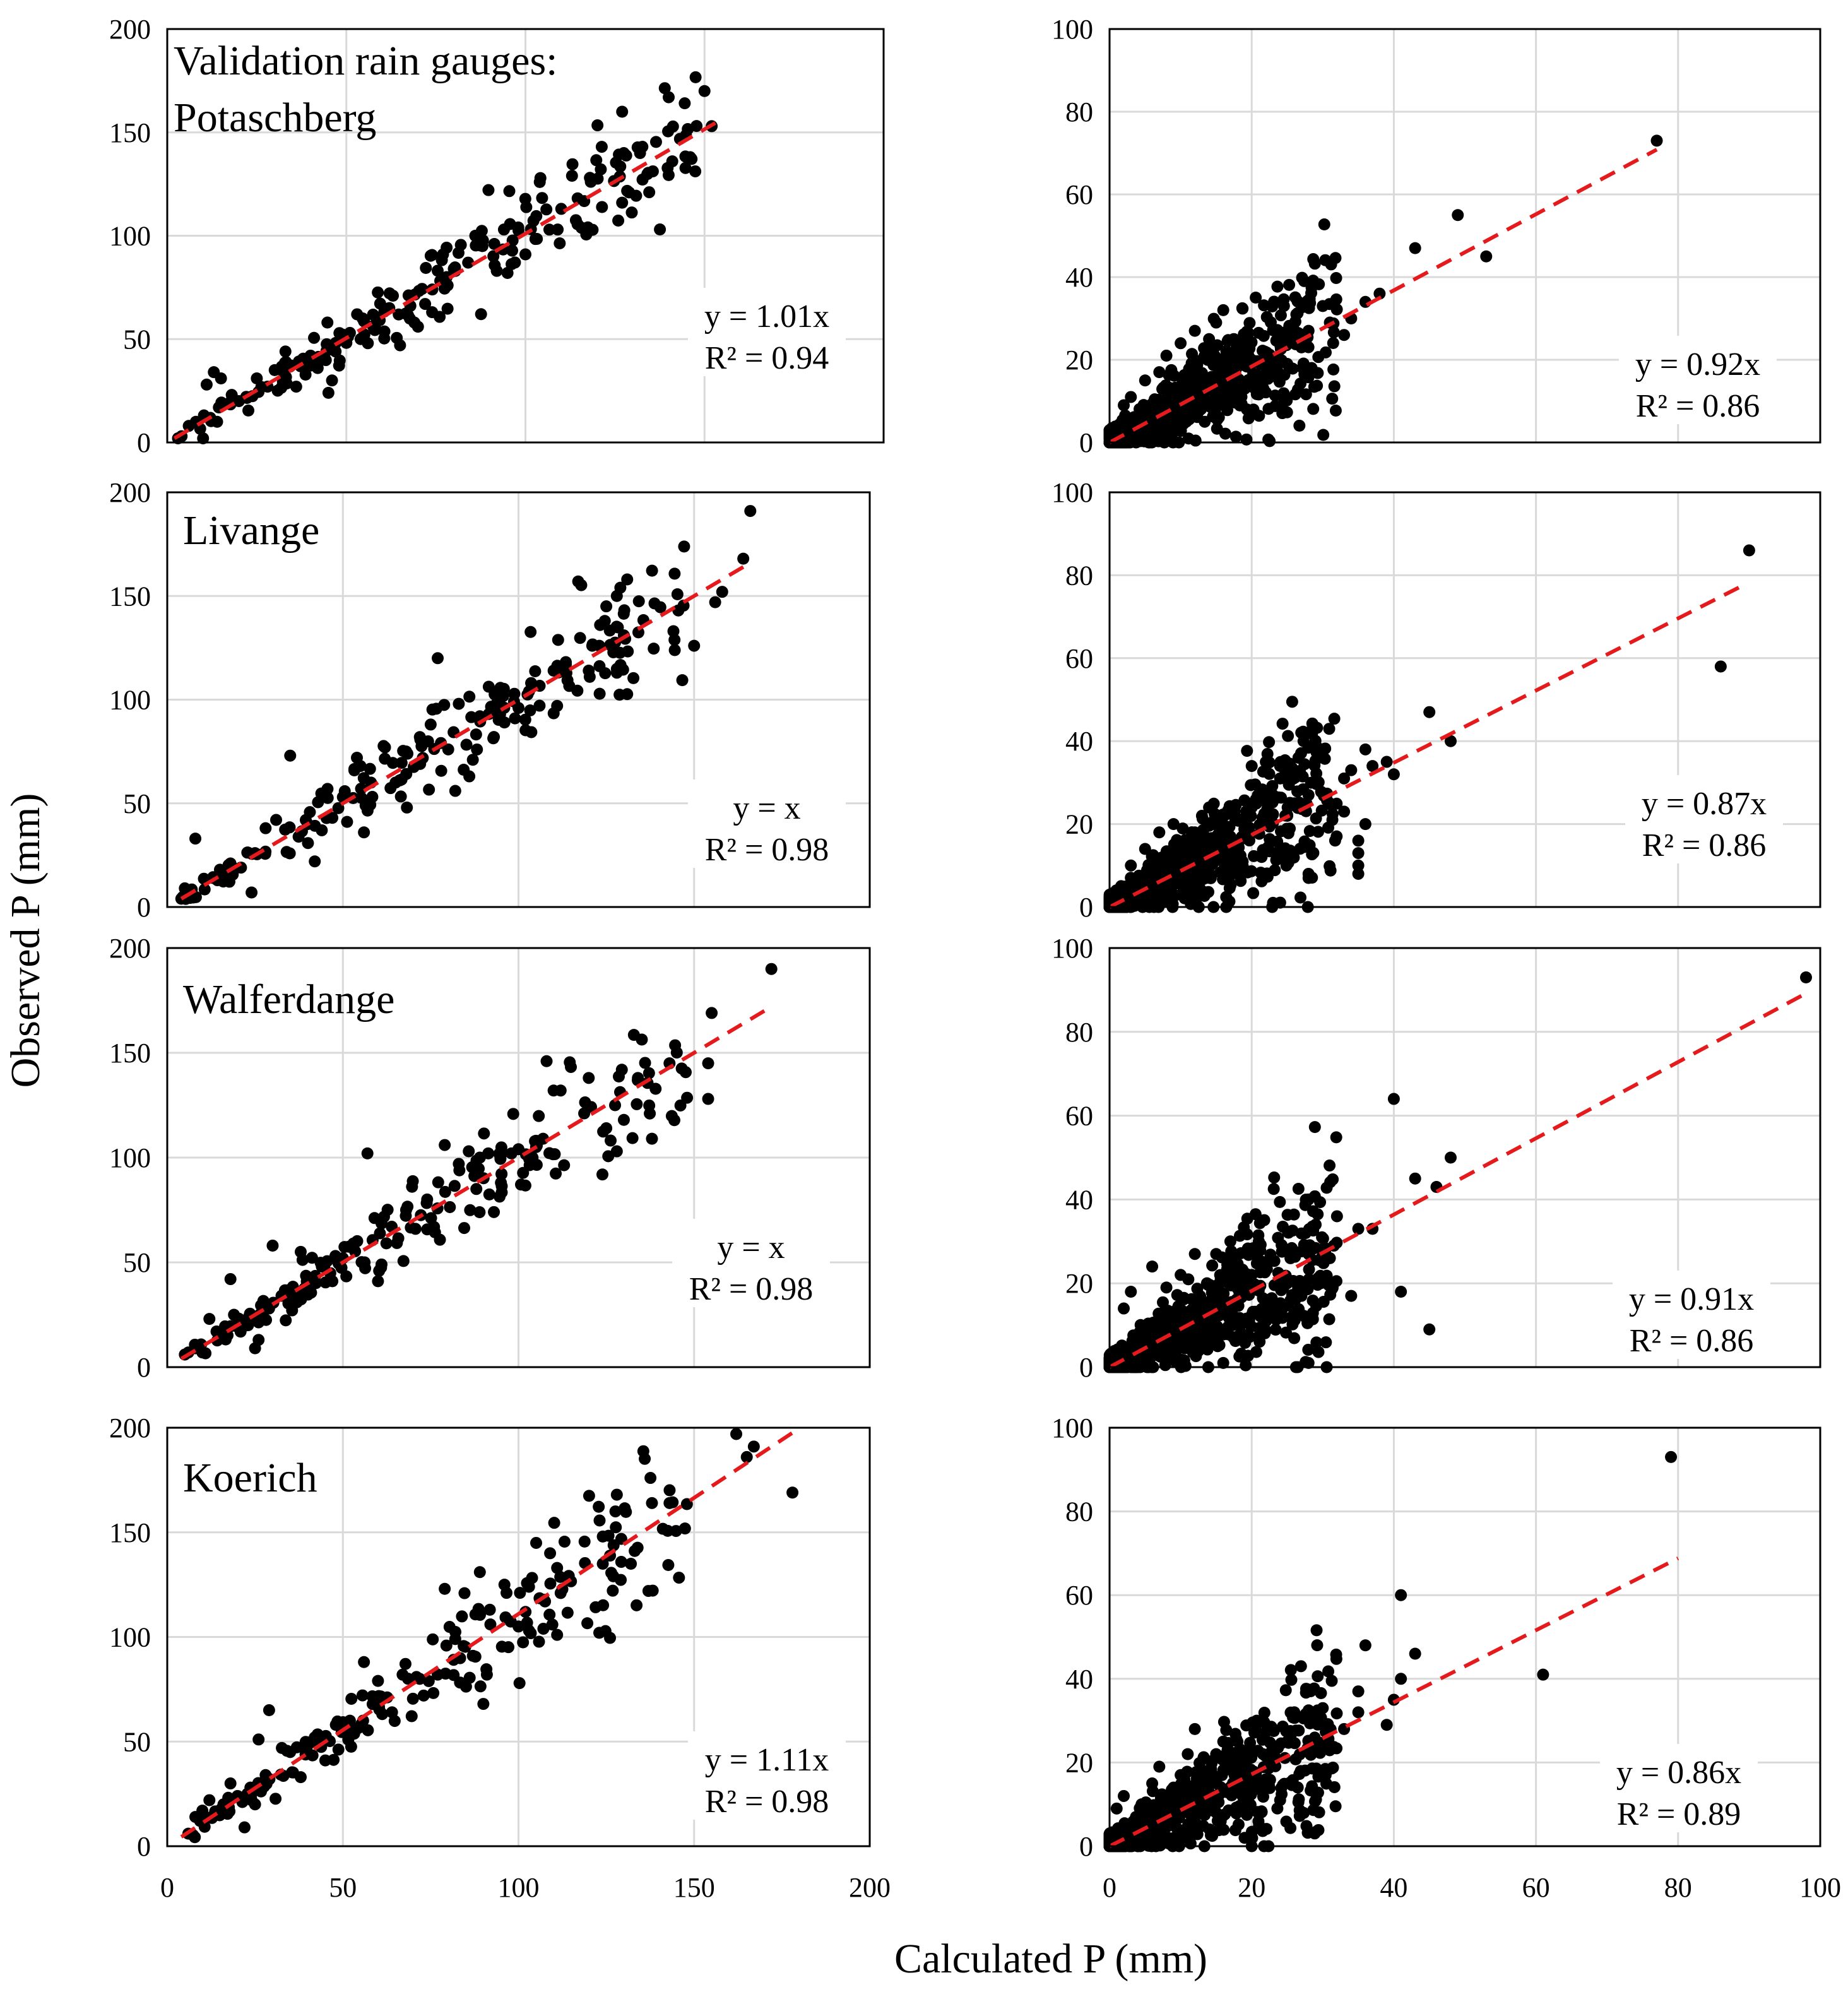 Image resolution: width=1848 pixels, height=2004 pixels. What do you see at coordinates (464, 732) in the screenshot?
I see `fit-line` at bounding box center [464, 732].